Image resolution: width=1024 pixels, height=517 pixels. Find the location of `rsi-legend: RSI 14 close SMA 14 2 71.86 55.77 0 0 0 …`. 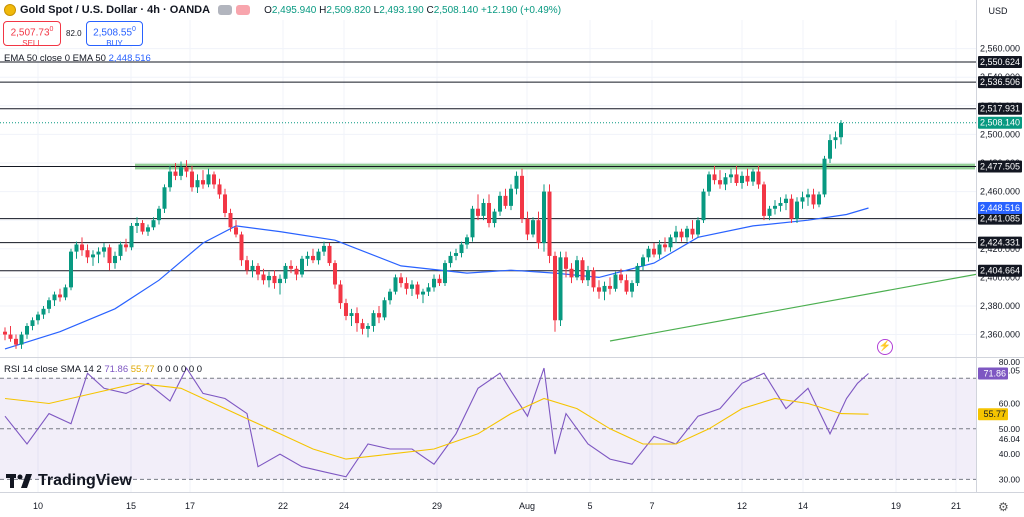

rsi-legend: RSI 14 close SMA 14 2 71.86 55.77 0 0 0 … is located at coordinates (103, 369).